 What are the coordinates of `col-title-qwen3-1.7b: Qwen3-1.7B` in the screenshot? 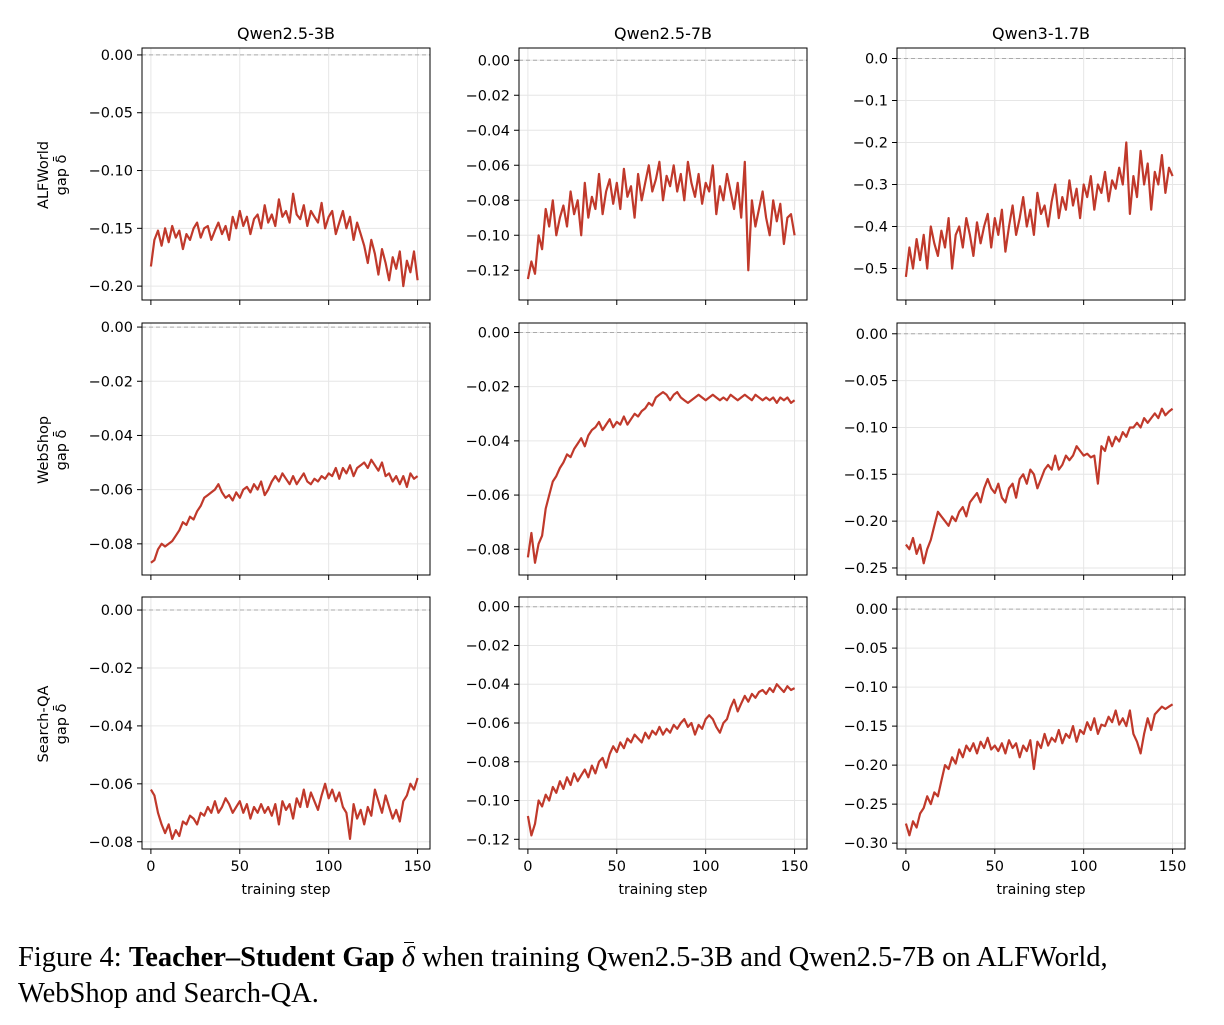 It's located at (1041, 33).